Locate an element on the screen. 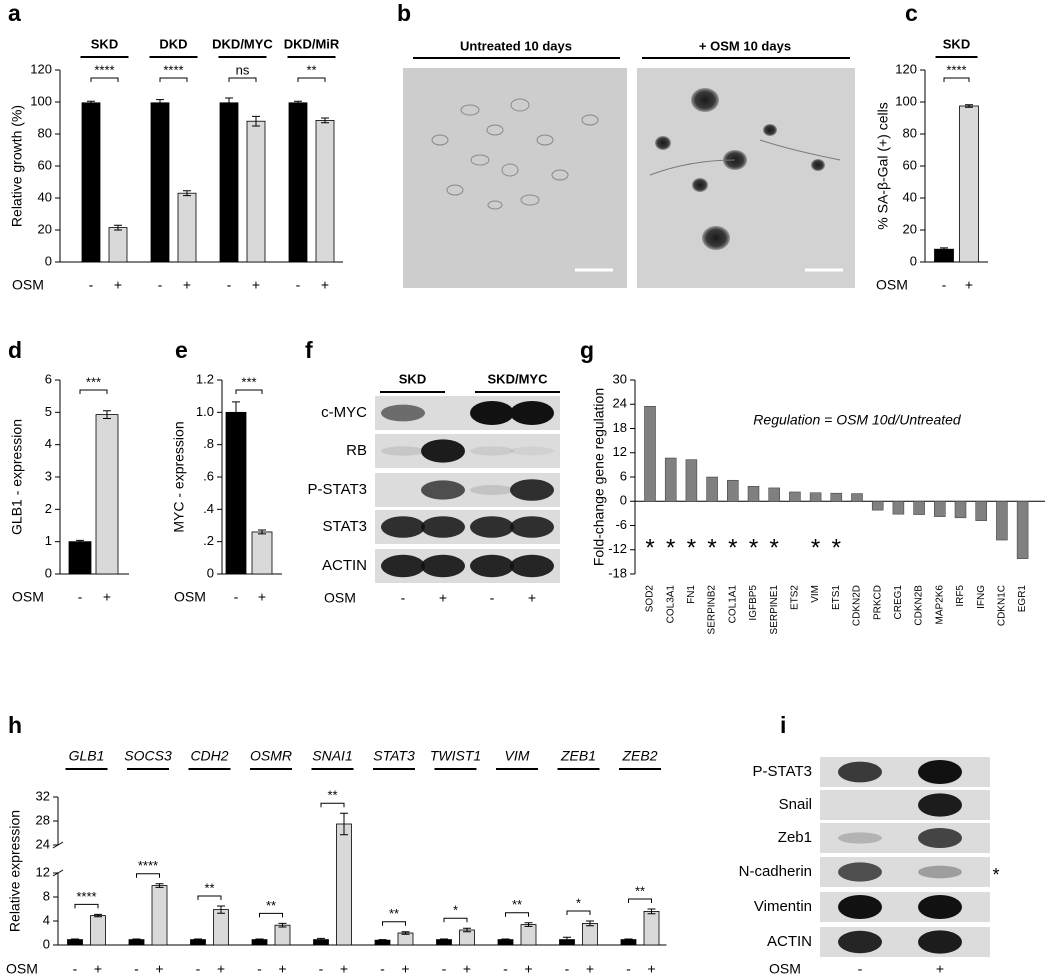  y-axis-label: GLB1 - expression is located at coordinates (17, 477).